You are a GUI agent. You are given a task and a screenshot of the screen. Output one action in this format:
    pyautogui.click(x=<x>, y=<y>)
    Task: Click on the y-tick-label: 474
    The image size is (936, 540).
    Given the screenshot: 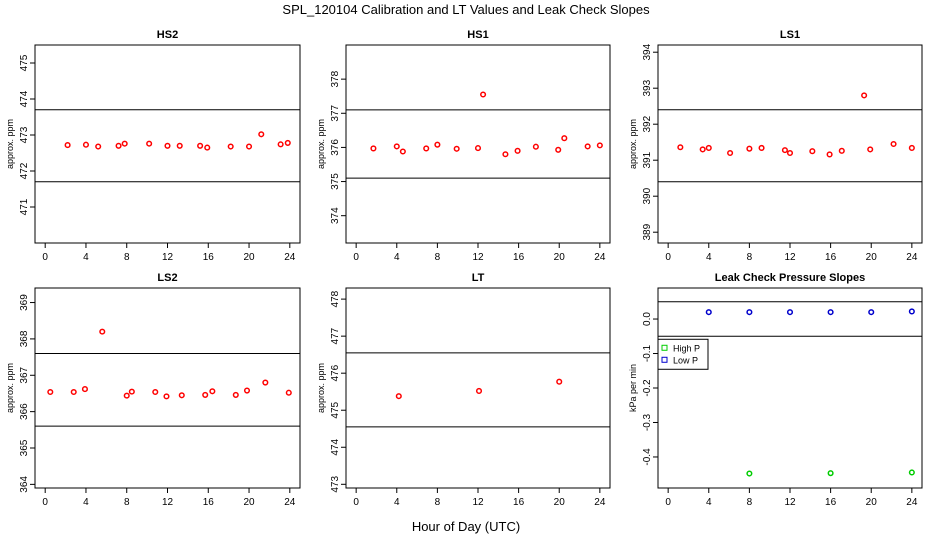 What is the action you would take?
    pyautogui.click(x=335, y=446)
    